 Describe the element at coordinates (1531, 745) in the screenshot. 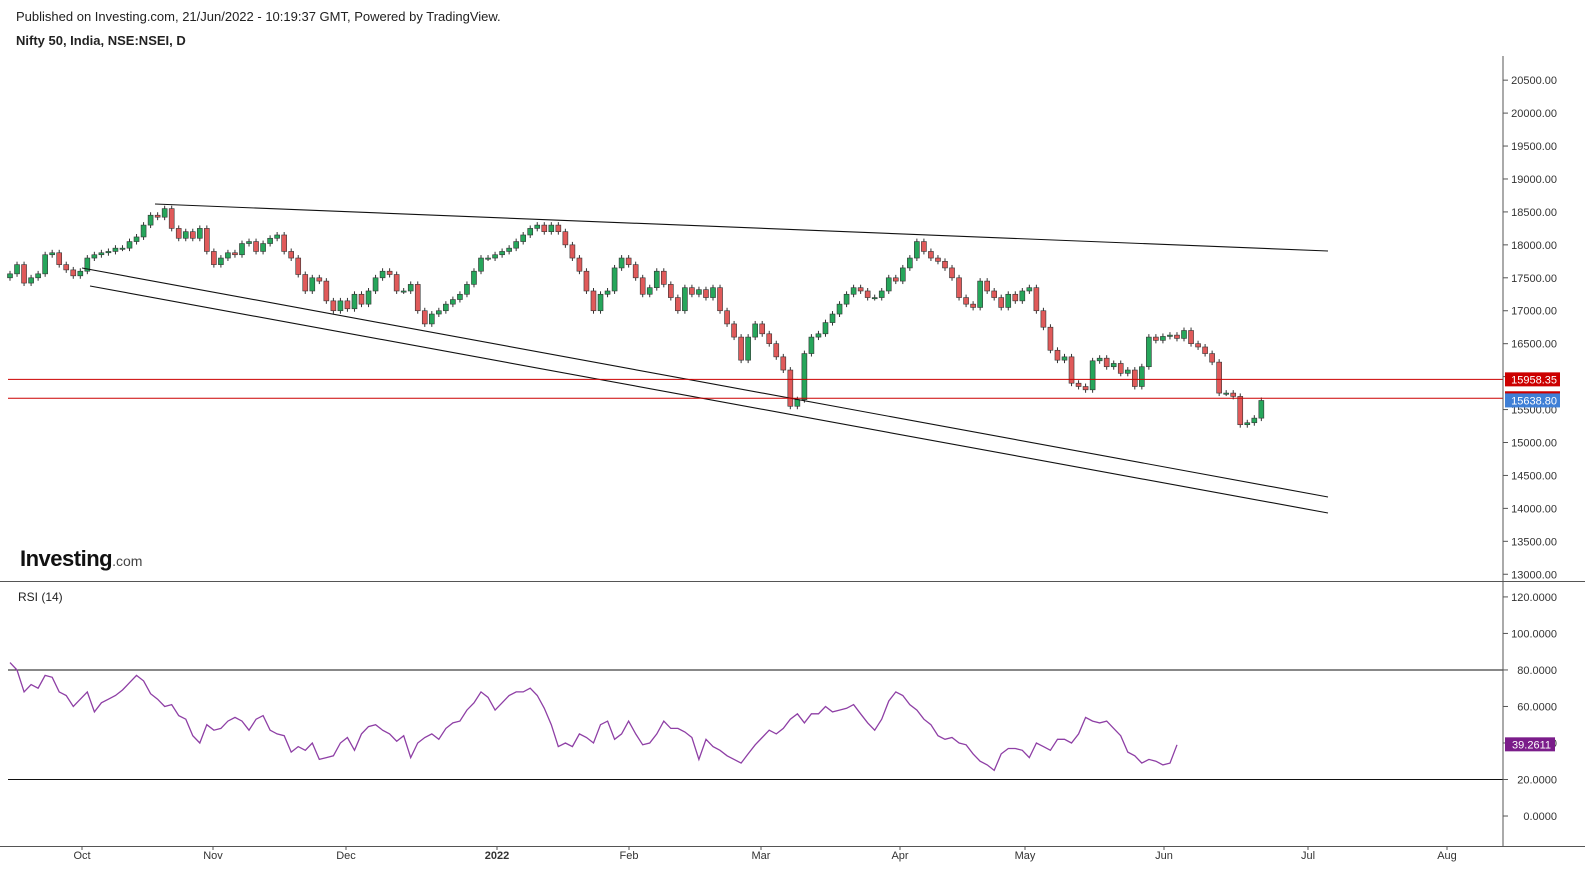

I see `rsi-value-label: 39.2611` at that location.